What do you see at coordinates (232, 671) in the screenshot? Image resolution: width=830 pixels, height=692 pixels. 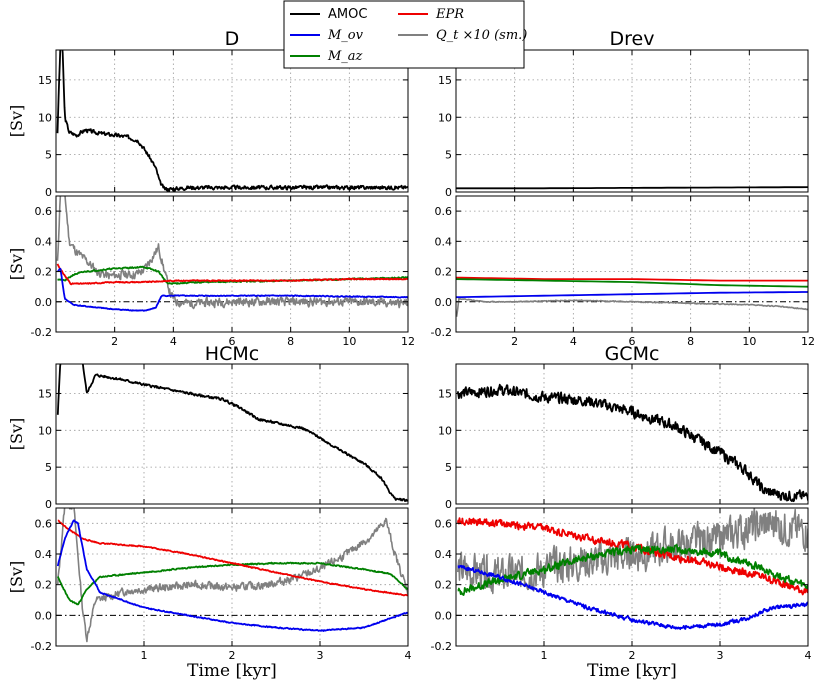 I see `x-axis-label: Time [kyr]` at bounding box center [232, 671].